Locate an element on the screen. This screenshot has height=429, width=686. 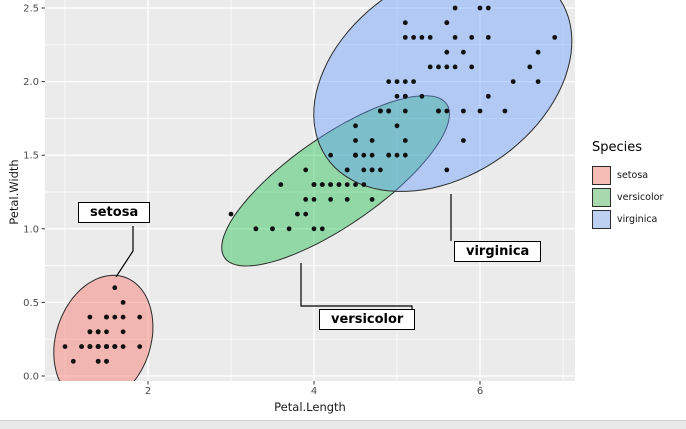
x-tick-label: 2 is located at coordinates (148, 391).